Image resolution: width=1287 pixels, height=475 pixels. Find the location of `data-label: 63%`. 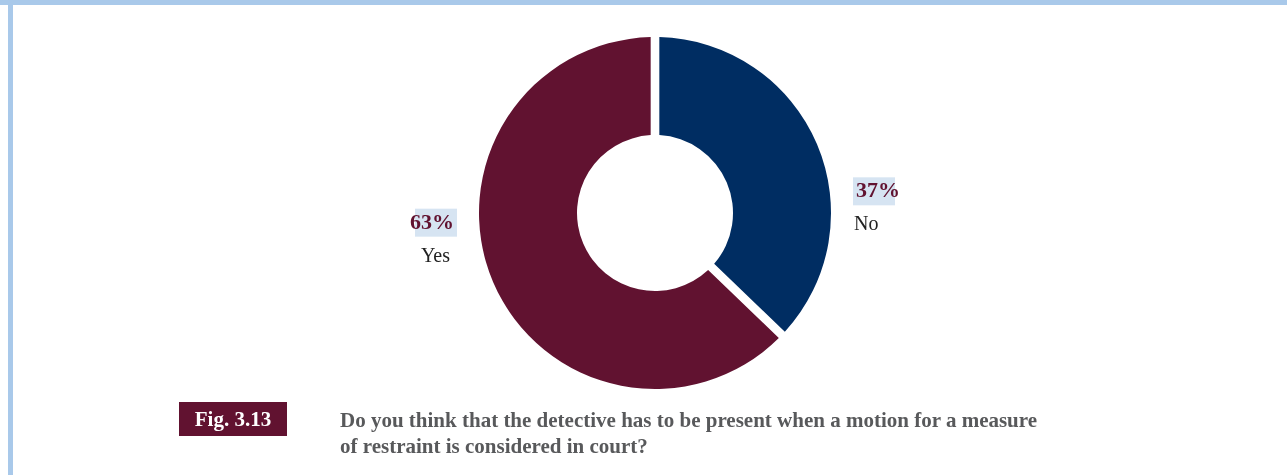

data-label: 63% is located at coordinates (432, 221).